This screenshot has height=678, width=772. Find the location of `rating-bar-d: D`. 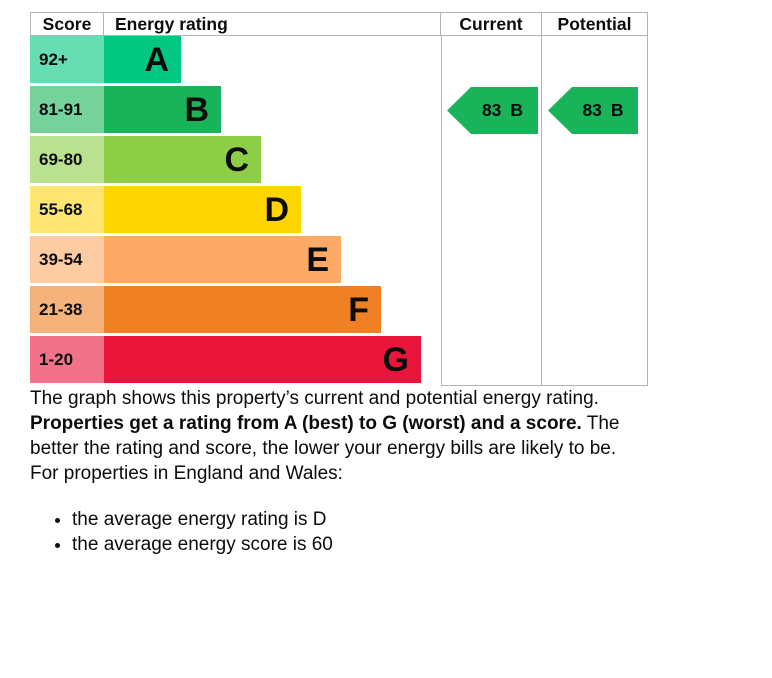

rating-bar-d: D is located at coordinates (202, 209).